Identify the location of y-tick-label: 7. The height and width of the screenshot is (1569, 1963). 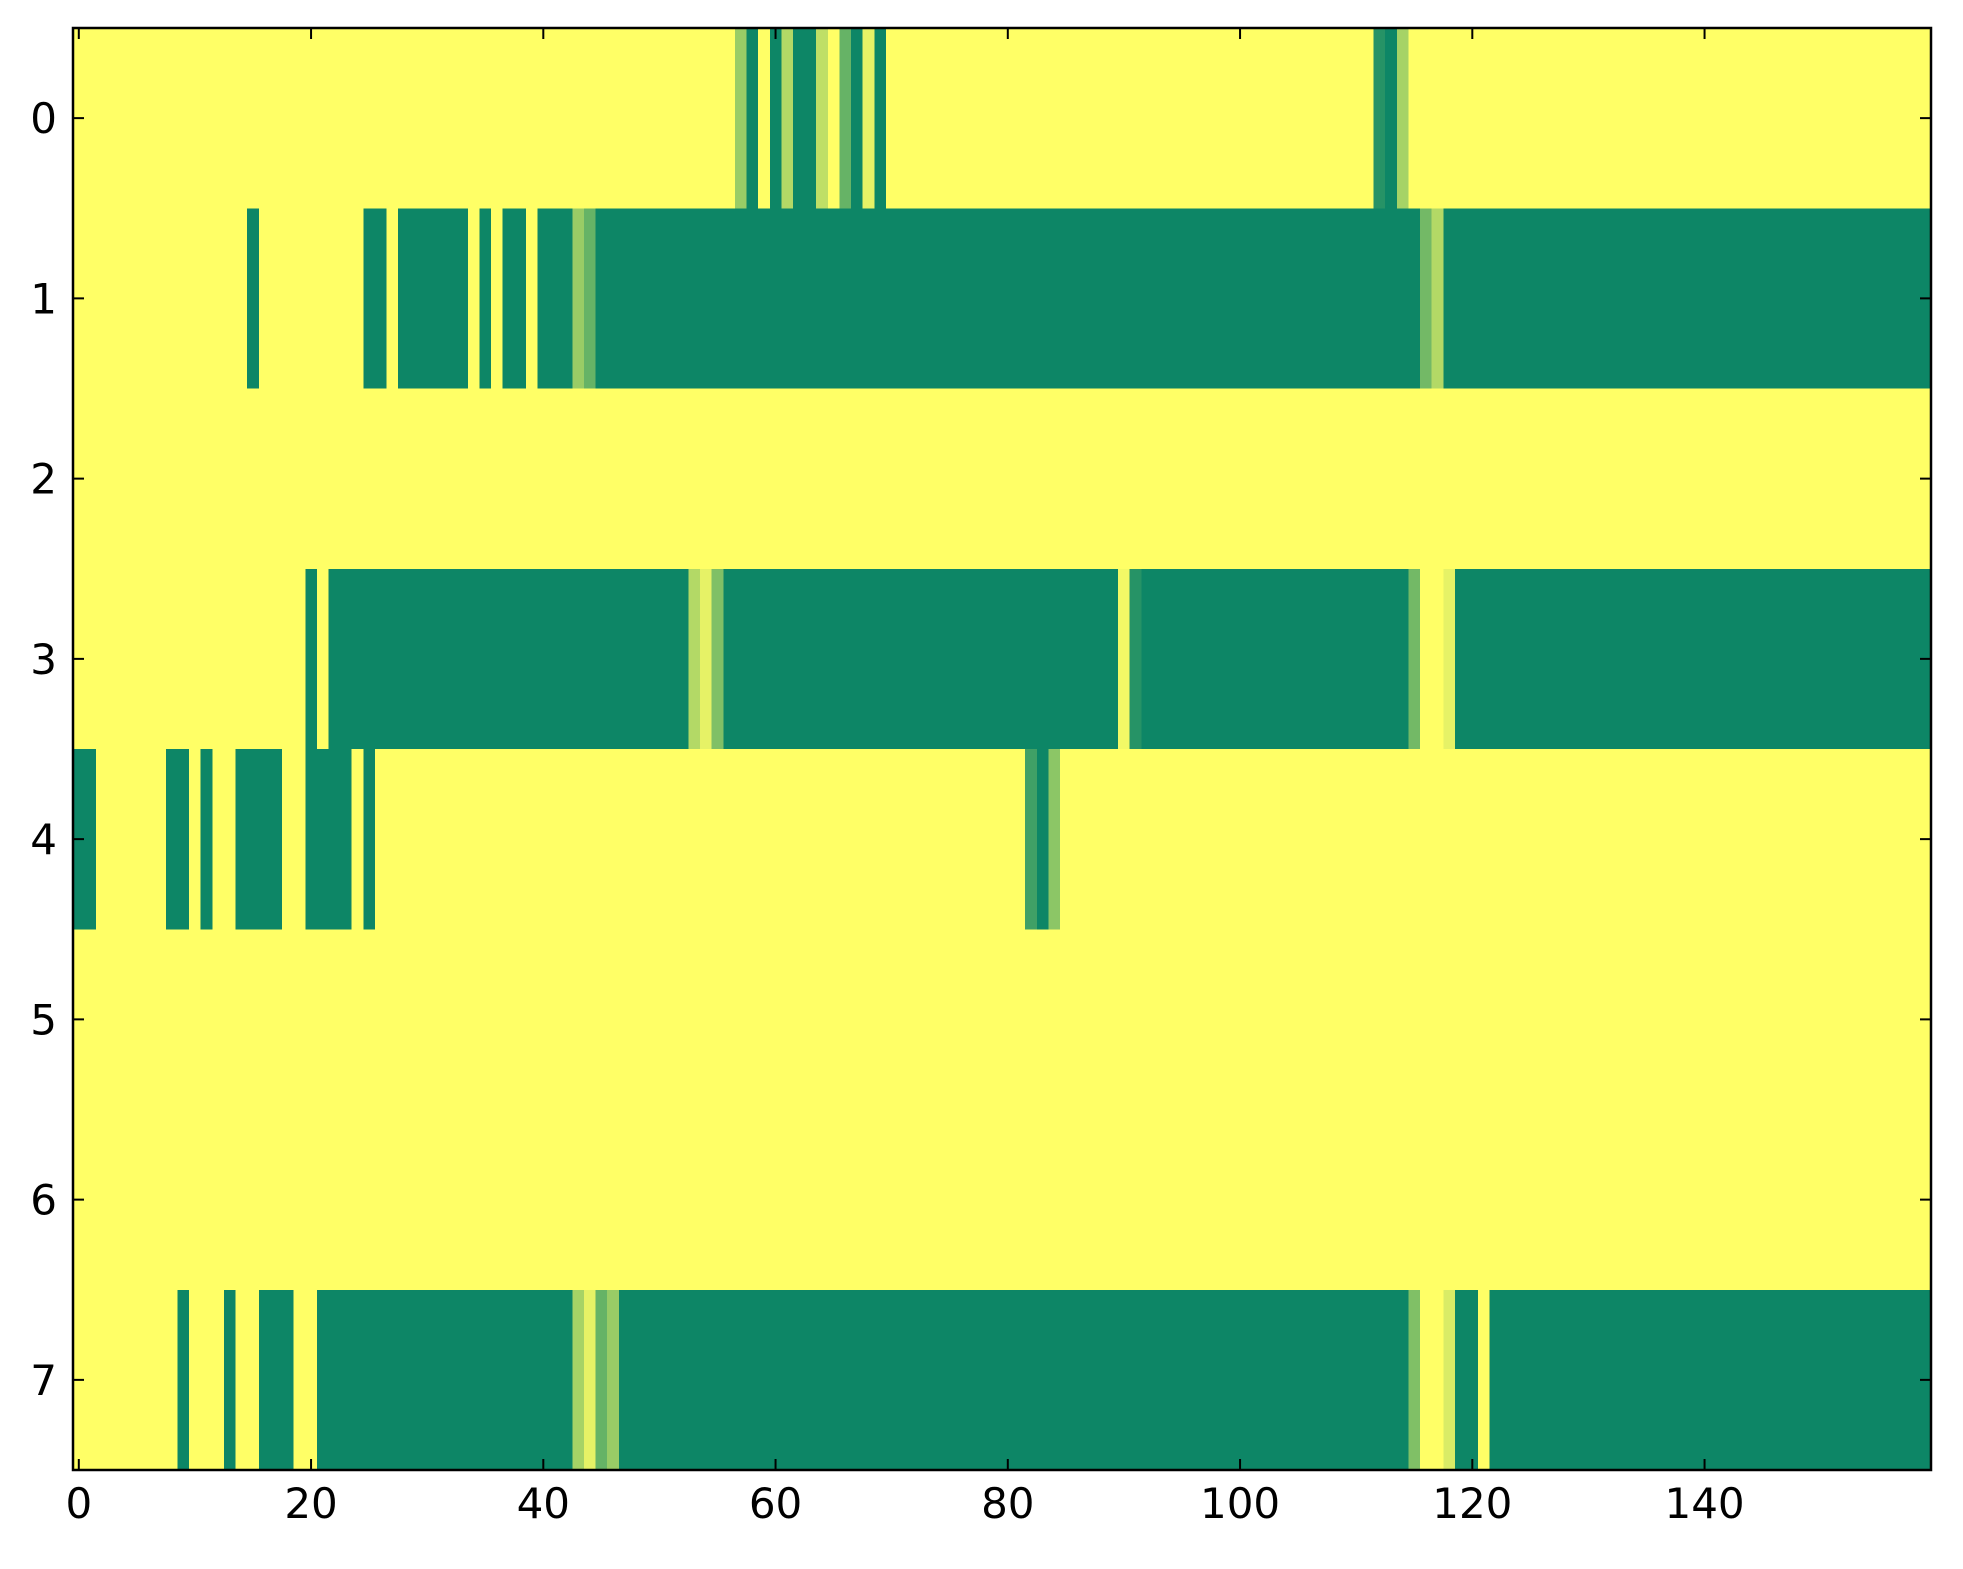
(43, 1380).